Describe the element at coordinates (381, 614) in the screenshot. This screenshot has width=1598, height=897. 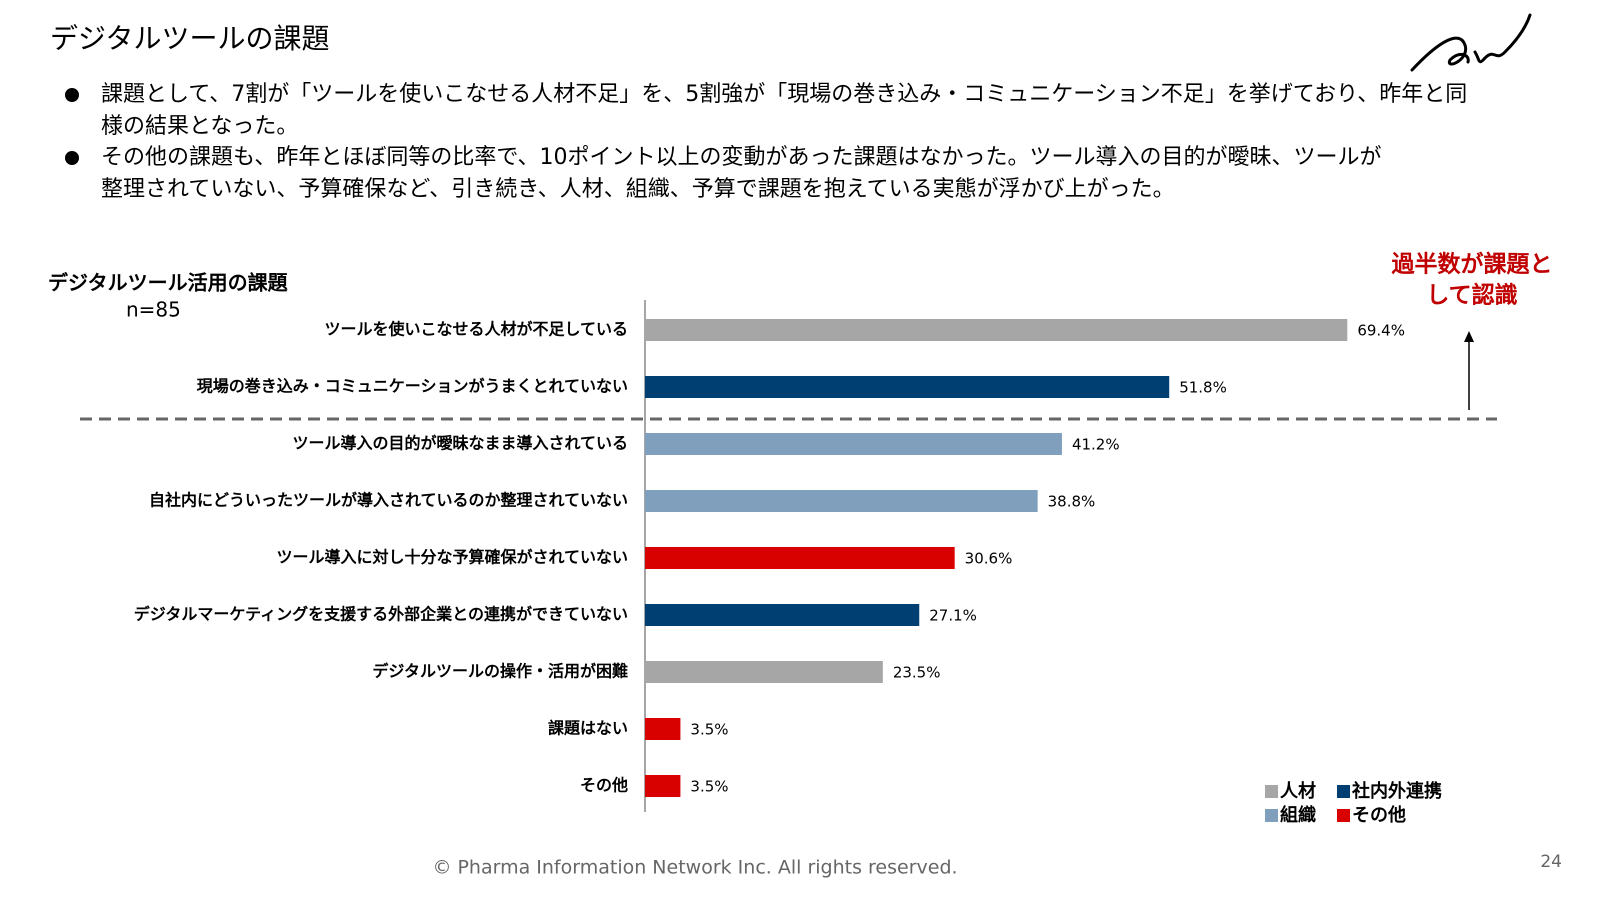
I see `category-label: デジタルマーケティングを支援する外部企業との連携ができていない` at that location.